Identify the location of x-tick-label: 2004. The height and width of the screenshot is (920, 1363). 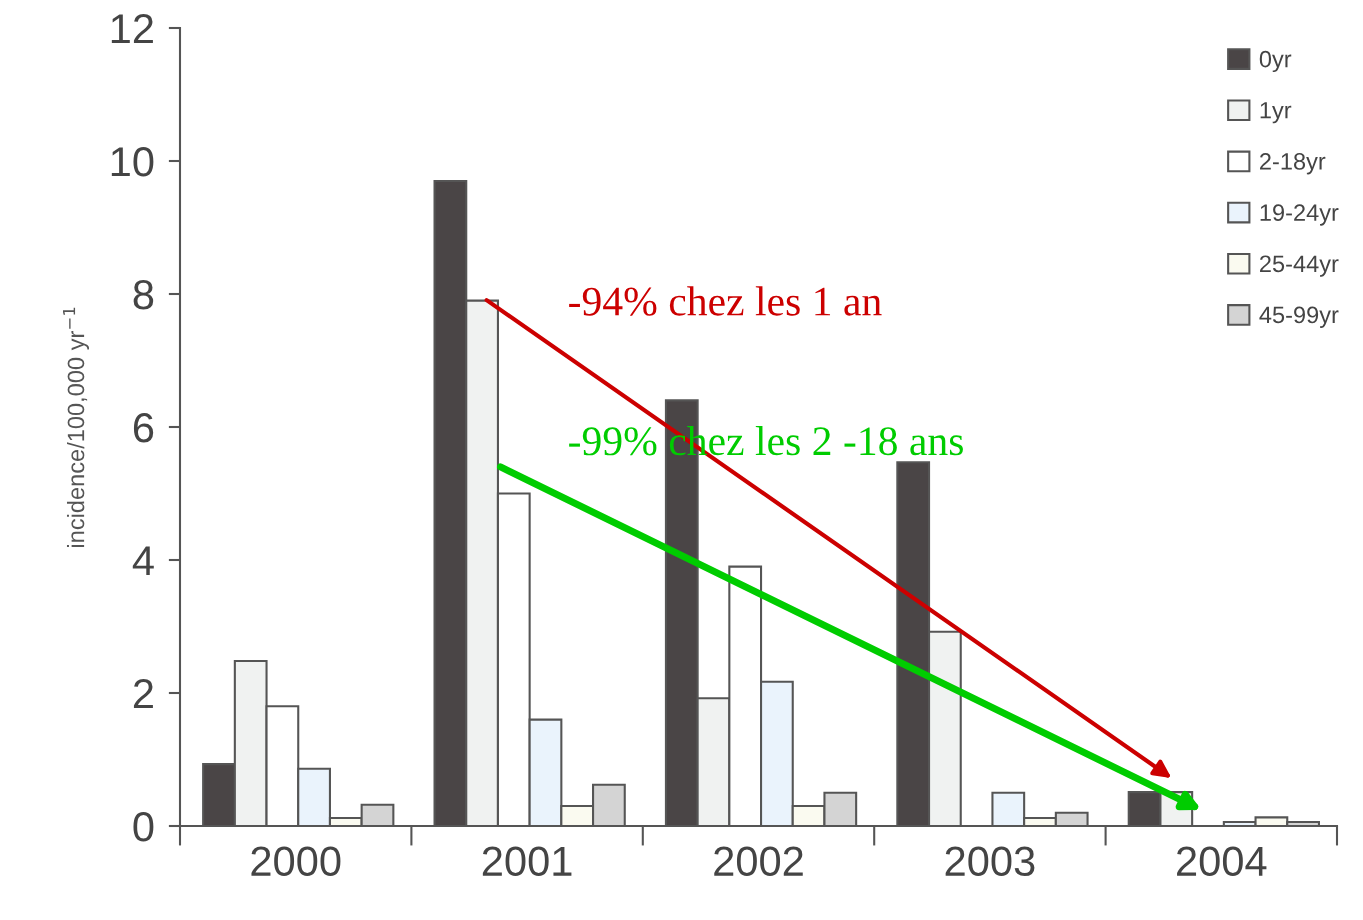
(1222, 861).